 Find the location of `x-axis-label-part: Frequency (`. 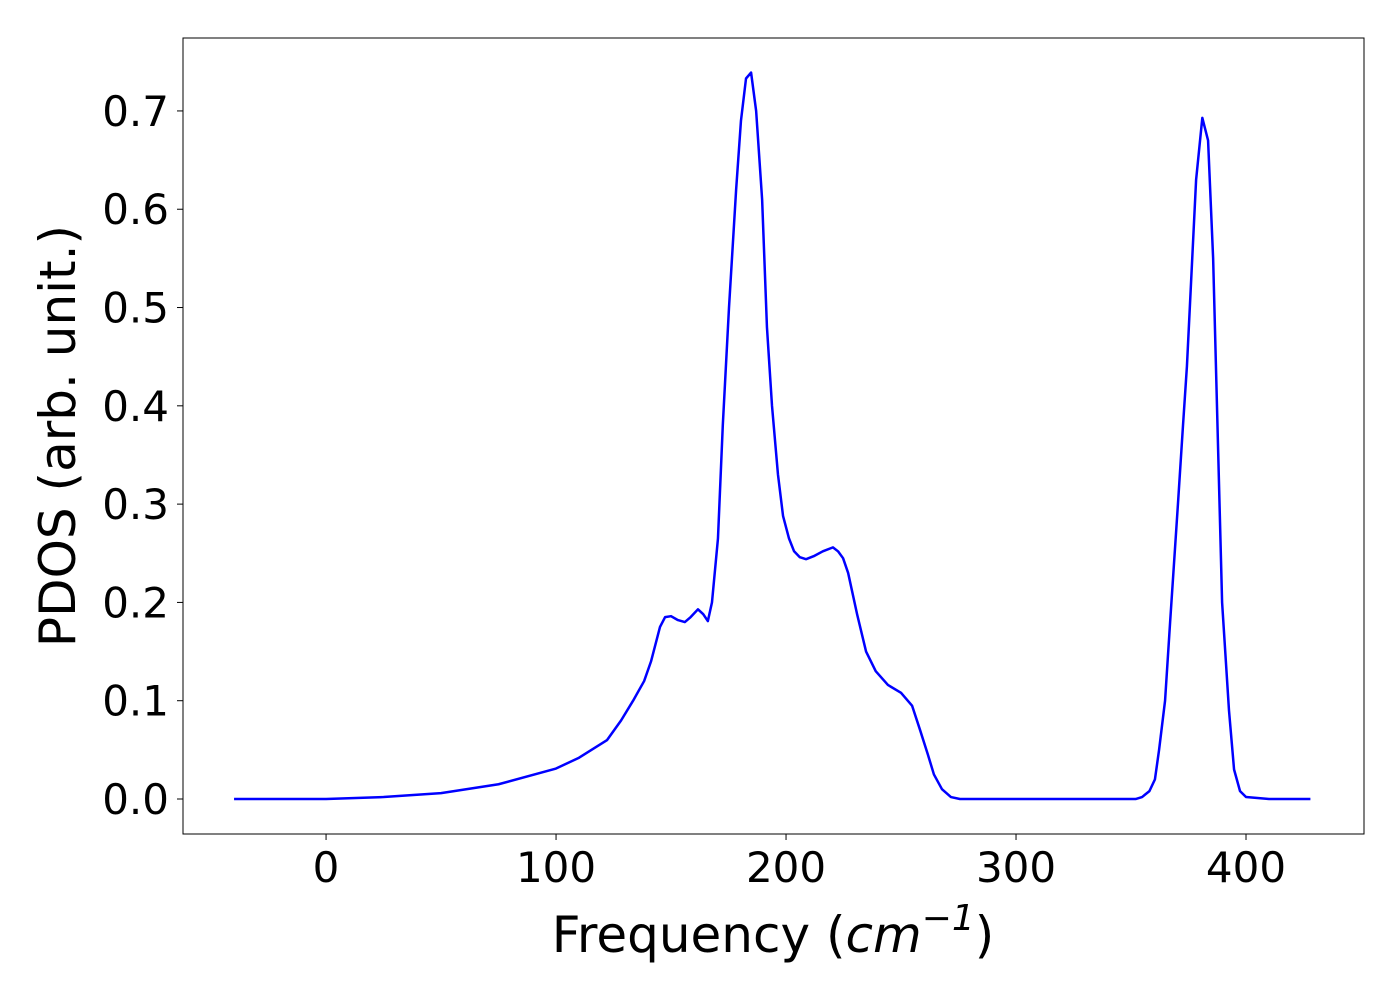

x-axis-label-part: Frequency ( is located at coordinates (699, 935).